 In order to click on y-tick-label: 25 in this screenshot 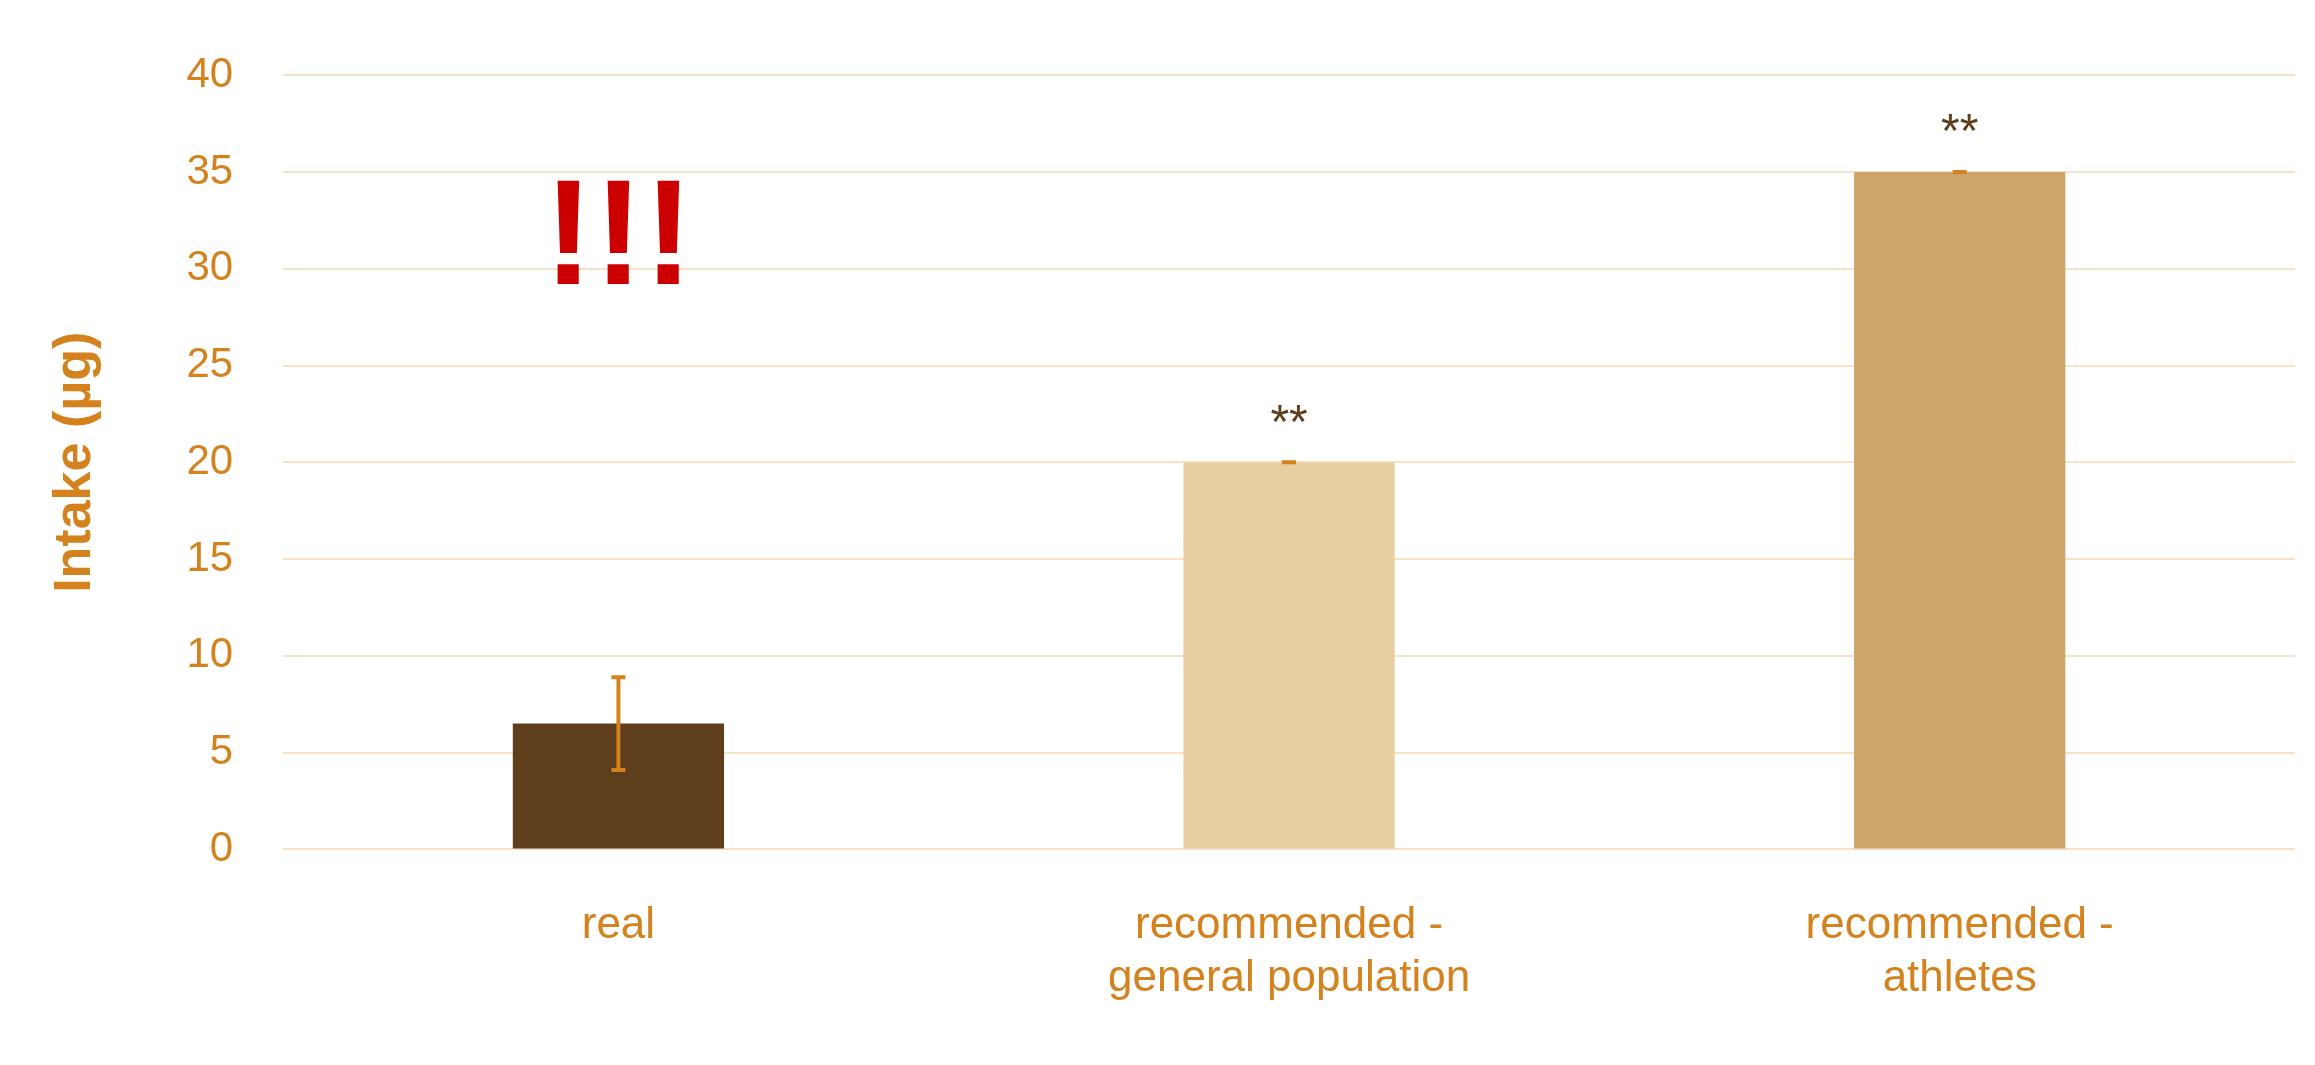, I will do `click(210, 363)`.